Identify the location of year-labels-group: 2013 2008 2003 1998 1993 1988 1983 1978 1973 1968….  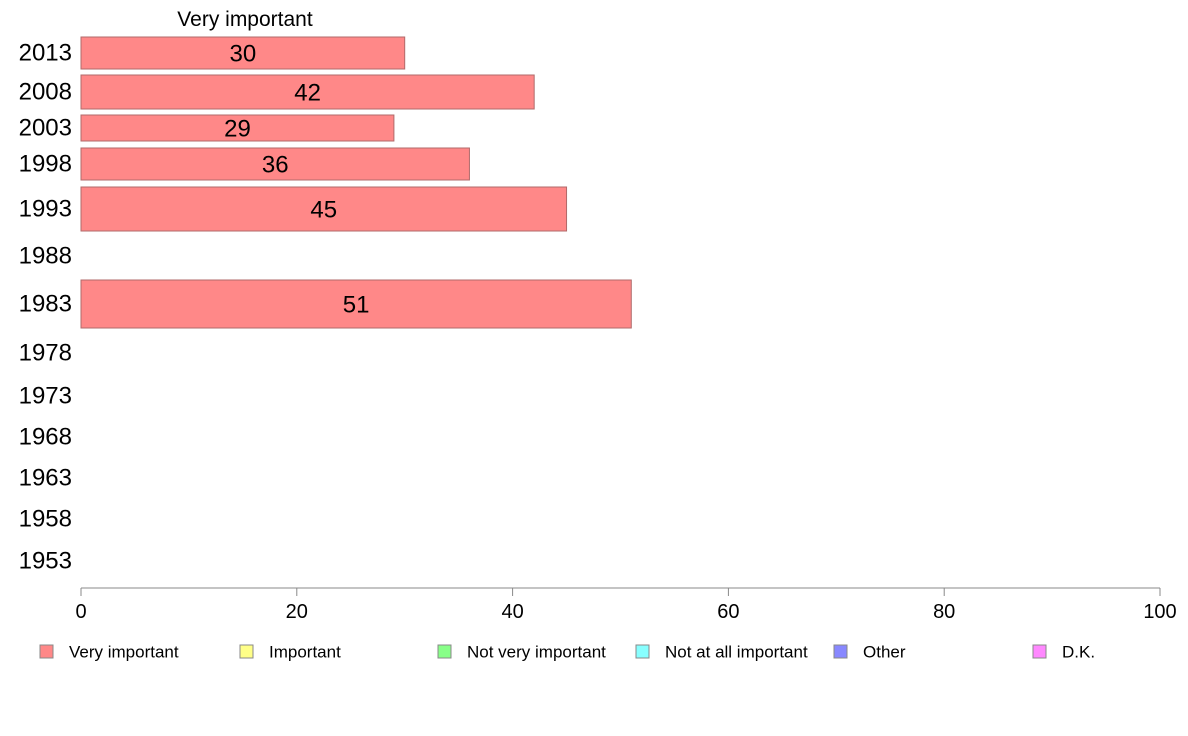
(45, 307).